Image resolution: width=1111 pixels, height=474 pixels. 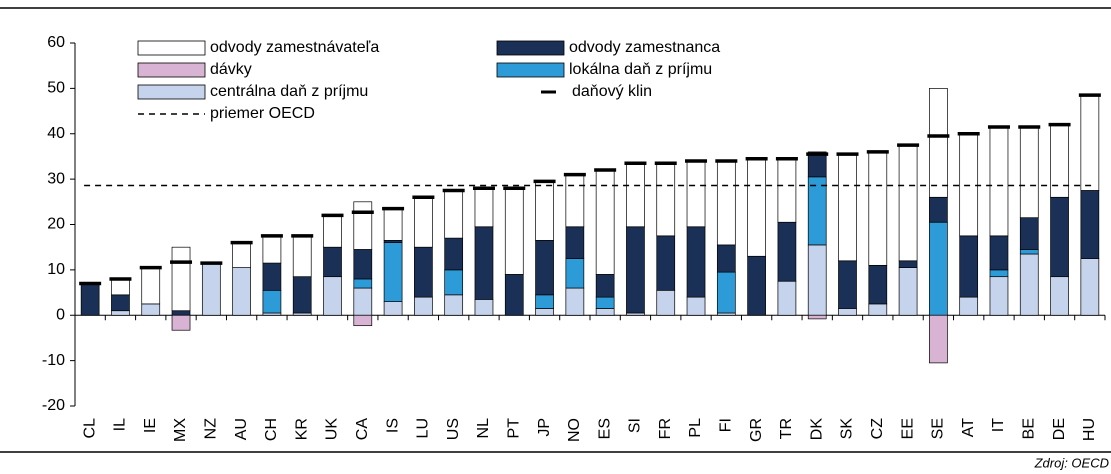 What do you see at coordinates (262, 113) in the screenshot?
I see `legend-label: priemer OECD` at bounding box center [262, 113].